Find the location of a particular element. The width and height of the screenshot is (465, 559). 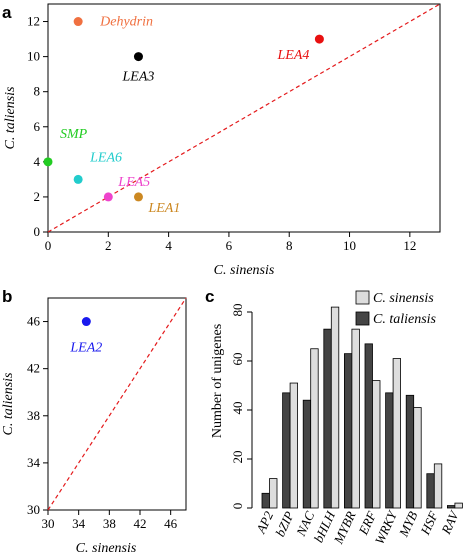

bar-erf-sinensis is located at coordinates (376, 444).